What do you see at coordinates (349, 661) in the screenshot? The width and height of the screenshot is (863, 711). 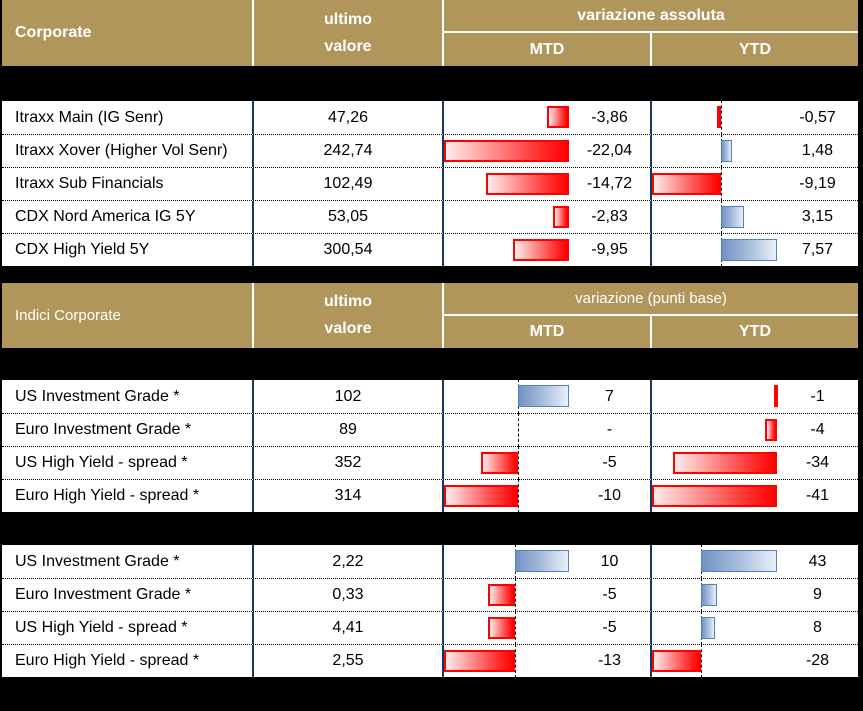 I see `row-value: 2,55` at bounding box center [349, 661].